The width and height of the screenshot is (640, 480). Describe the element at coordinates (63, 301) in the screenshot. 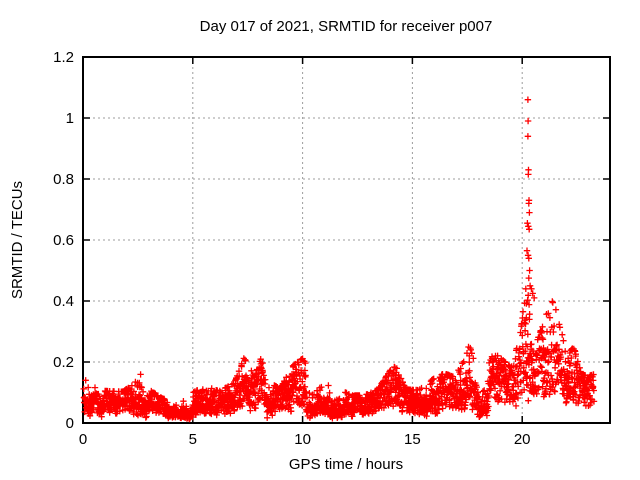

I see `y-tick-label: 0.4` at that location.